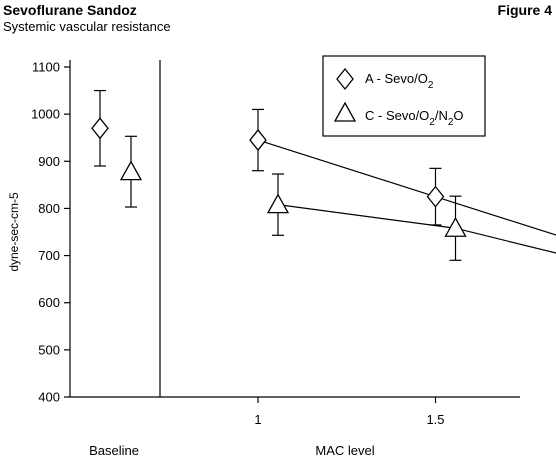 The image size is (556, 460). What do you see at coordinates (14, 232) in the screenshot?
I see `y-axis-label: dyne-sec-cm-5` at bounding box center [14, 232].